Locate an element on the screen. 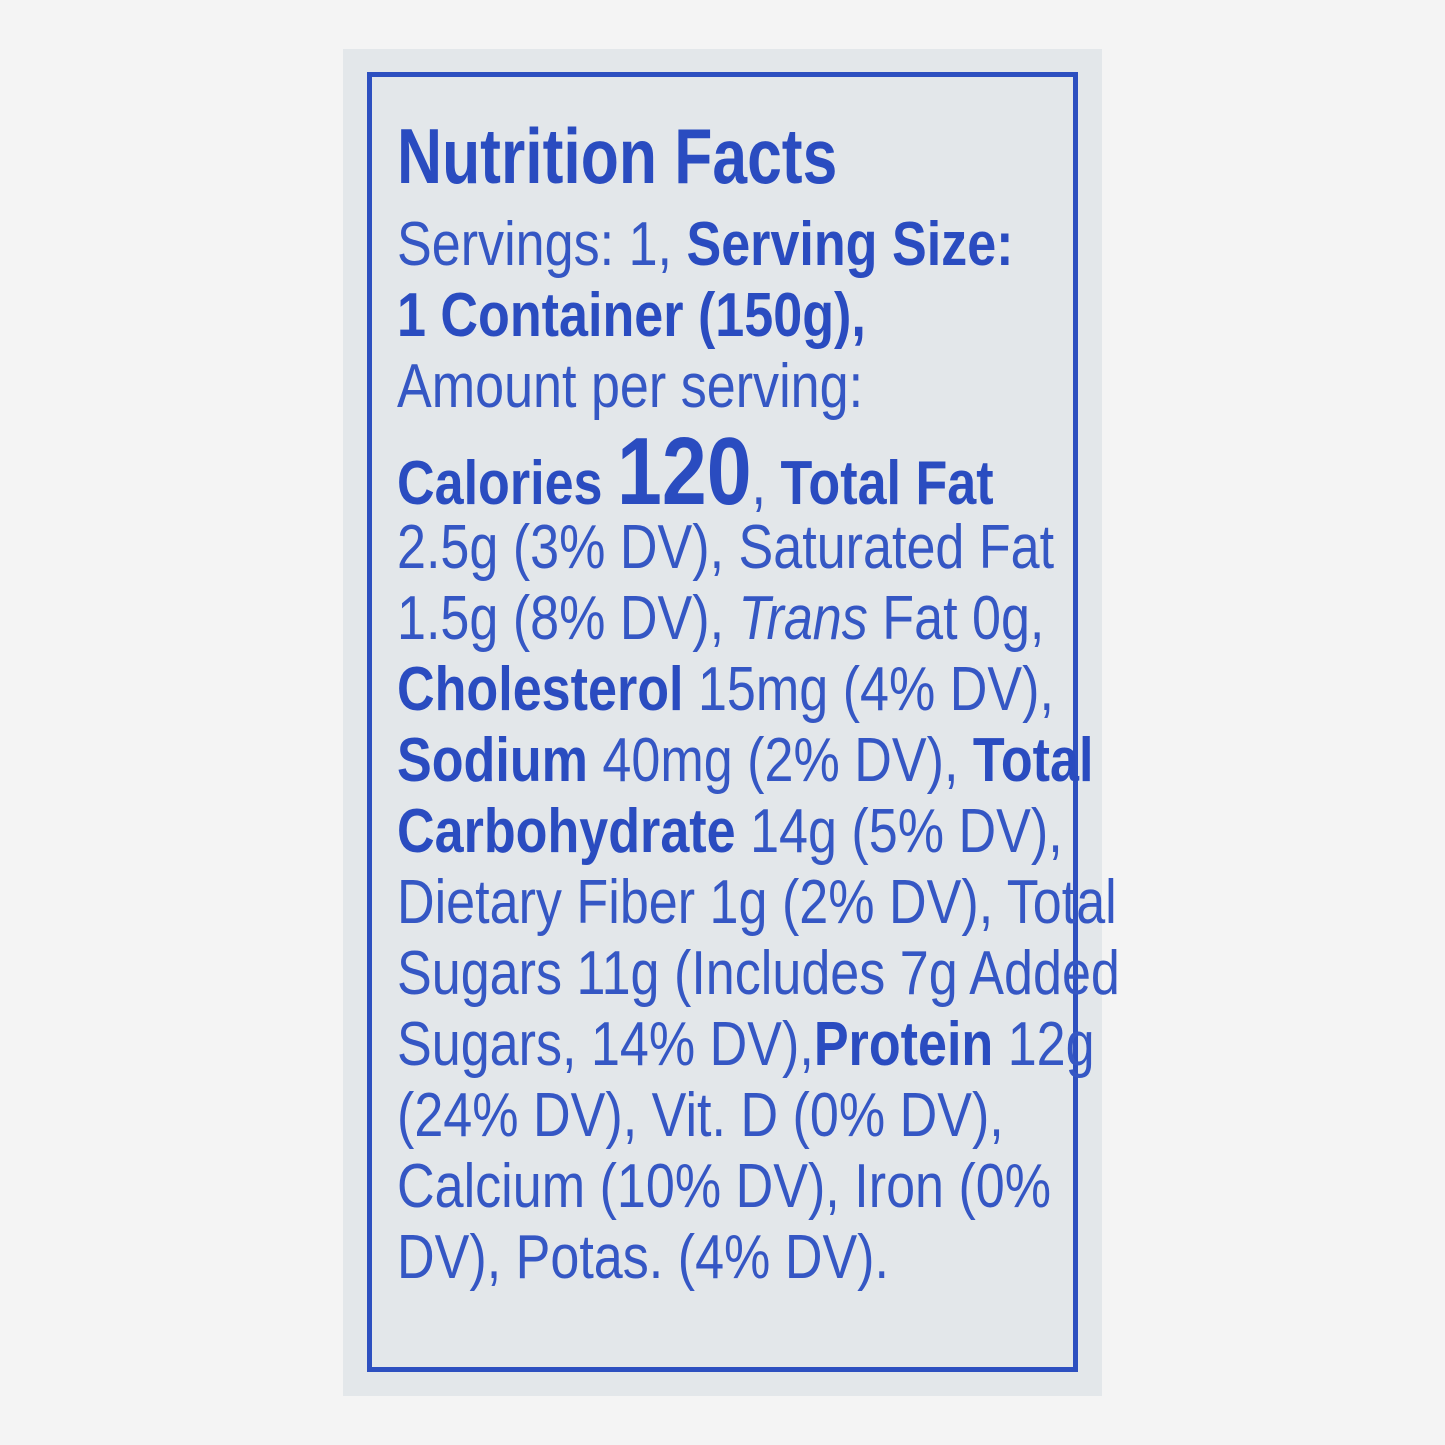 The width and height of the screenshot is (1445, 1445). label-text-segment: 12g is located at coordinates (1044, 1044).